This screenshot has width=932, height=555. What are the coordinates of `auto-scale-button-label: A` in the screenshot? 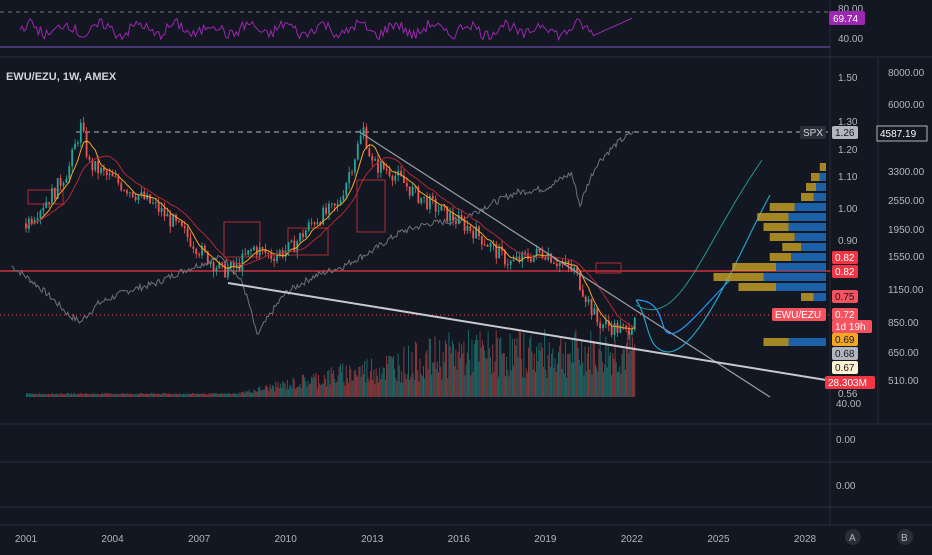 It's located at (852, 538).